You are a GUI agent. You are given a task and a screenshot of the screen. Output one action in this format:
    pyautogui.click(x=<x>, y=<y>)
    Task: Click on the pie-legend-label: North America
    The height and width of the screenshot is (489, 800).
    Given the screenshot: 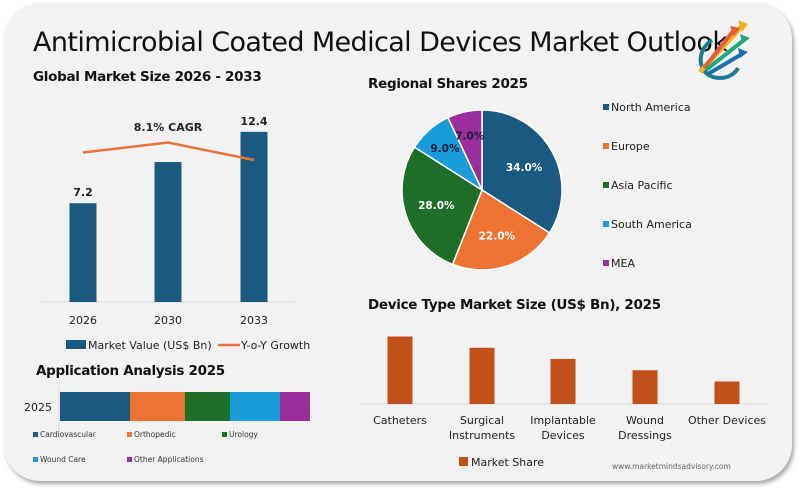 What is the action you would take?
    pyautogui.click(x=651, y=107)
    